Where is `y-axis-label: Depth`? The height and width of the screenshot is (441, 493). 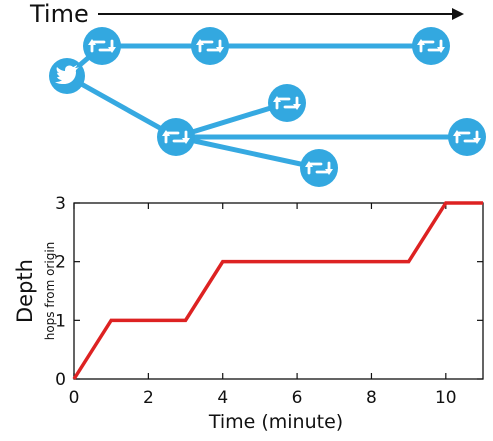
y-axis-label: Depth is located at coordinates (25, 291).